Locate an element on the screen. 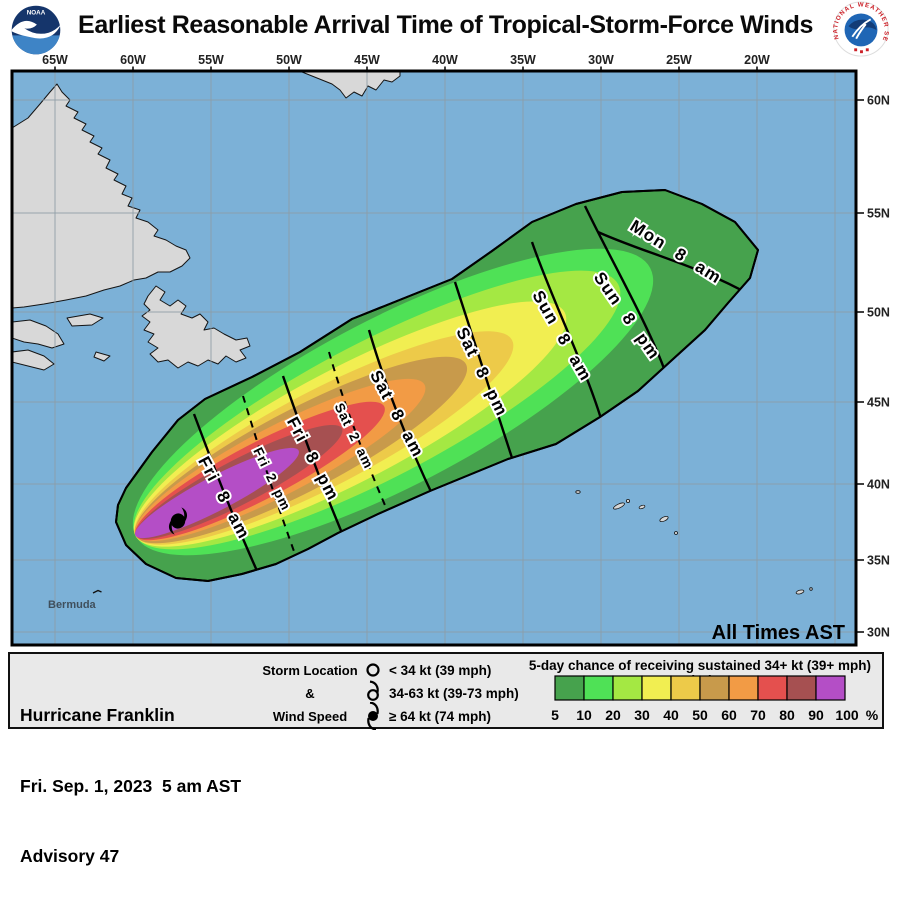 This screenshot has height=916, width=897. islands-madeira is located at coordinates (804, 591).